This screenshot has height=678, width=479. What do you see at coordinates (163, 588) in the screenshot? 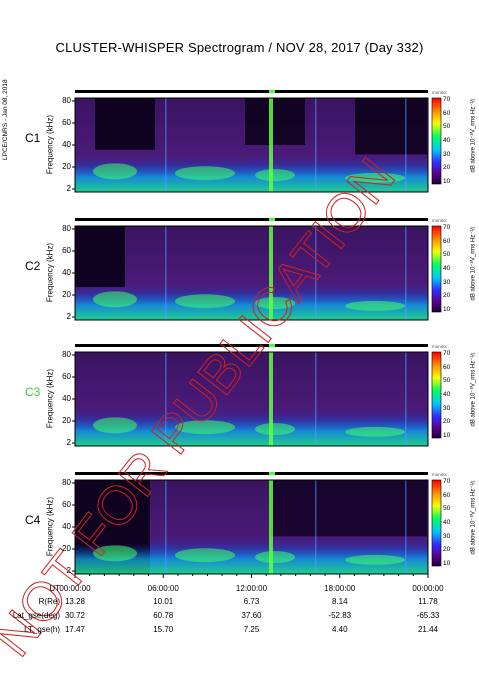
I see `ephemeris-value: 06:00:00` at bounding box center [163, 588].